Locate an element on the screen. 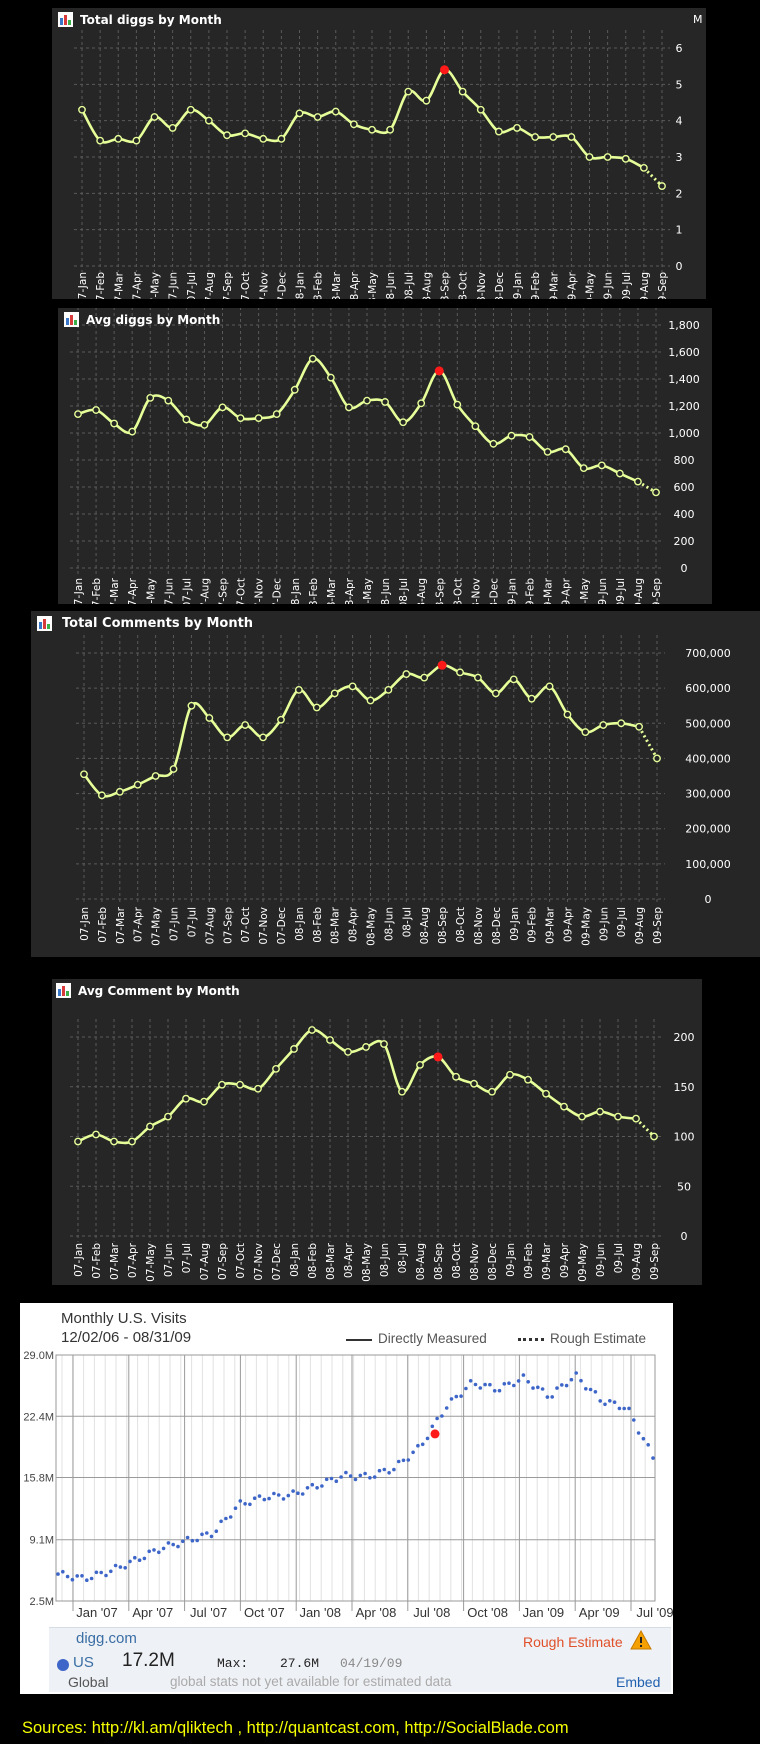 Image resolution: width=760 pixels, height=1744 pixels. x-tick-label: 07-Jul is located at coordinates (192, 922).